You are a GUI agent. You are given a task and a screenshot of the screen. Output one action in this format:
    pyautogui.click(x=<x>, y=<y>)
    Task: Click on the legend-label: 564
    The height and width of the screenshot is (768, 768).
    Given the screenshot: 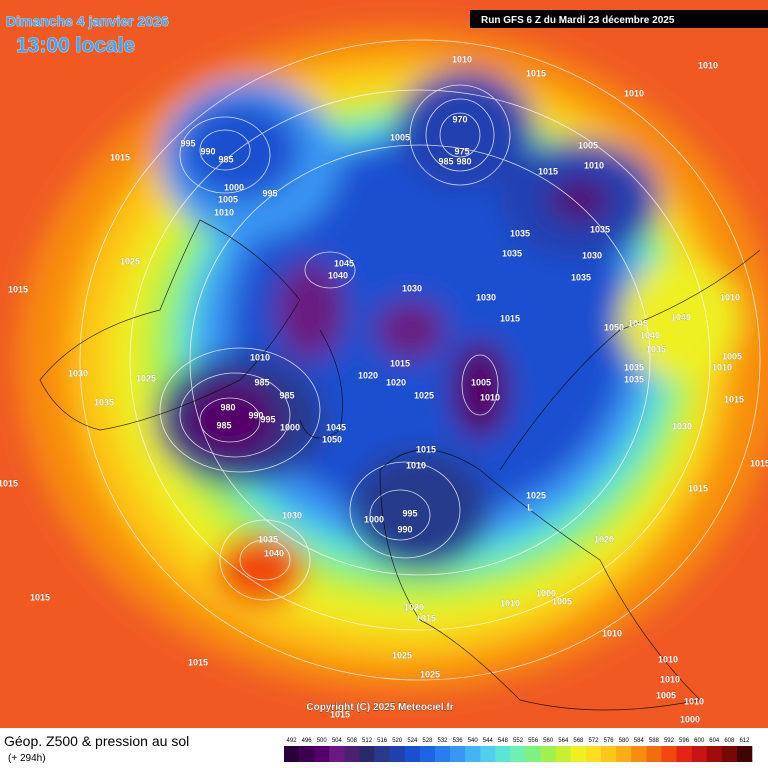 What is the action you would take?
    pyautogui.click(x=563, y=741)
    